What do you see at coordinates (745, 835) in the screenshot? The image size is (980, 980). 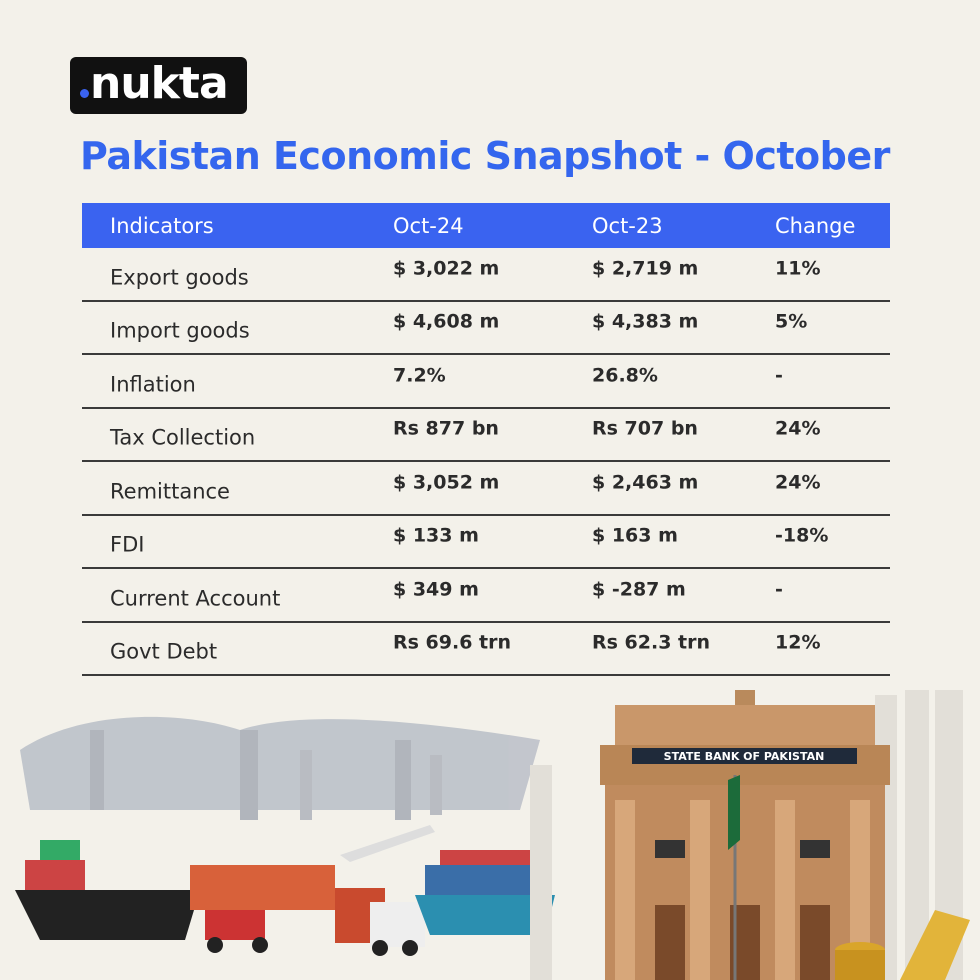 I see `state-bank-building: STATE BANK OF PAKISTAN` at bounding box center [745, 835].